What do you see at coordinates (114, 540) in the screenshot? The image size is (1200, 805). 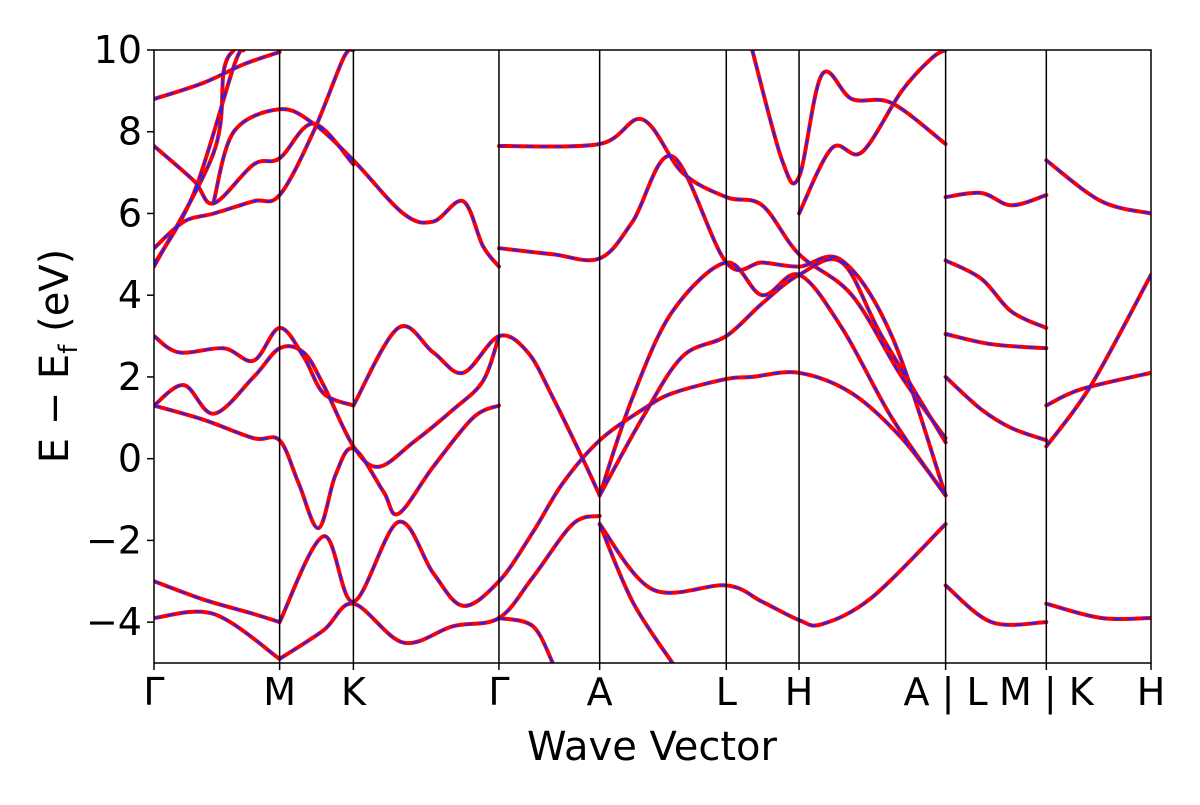 I see `y-tick-label: −2` at bounding box center [114, 540].